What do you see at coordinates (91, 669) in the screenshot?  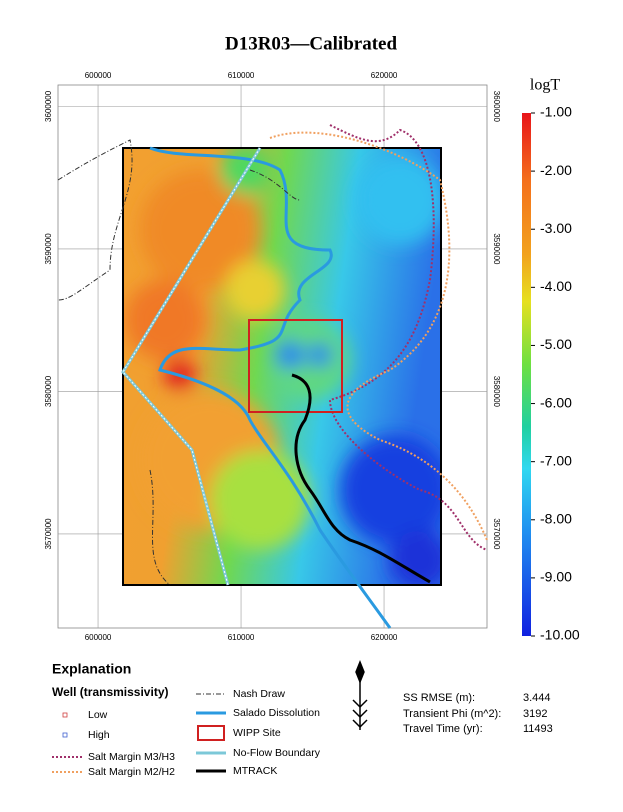 I see `legend-heading: Explanation` at bounding box center [91, 669].